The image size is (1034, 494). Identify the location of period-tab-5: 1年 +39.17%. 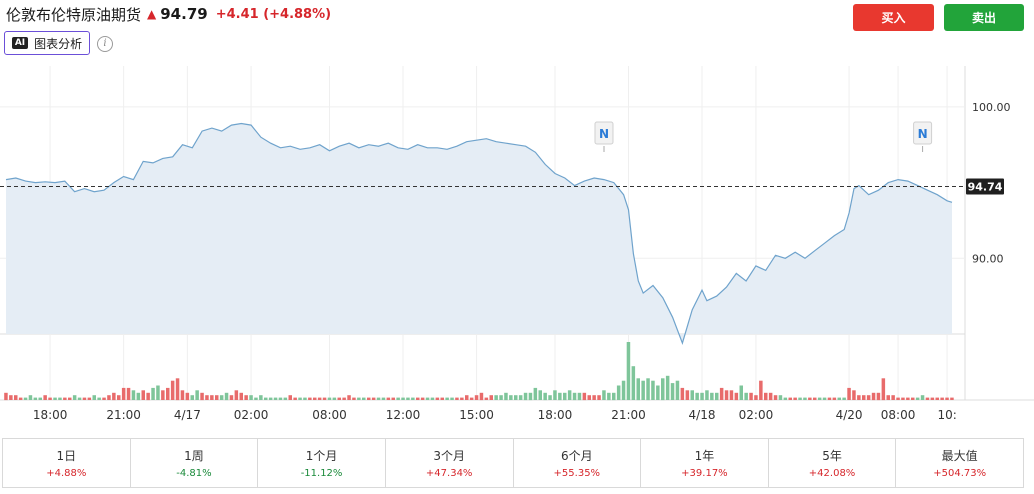
(705, 463).